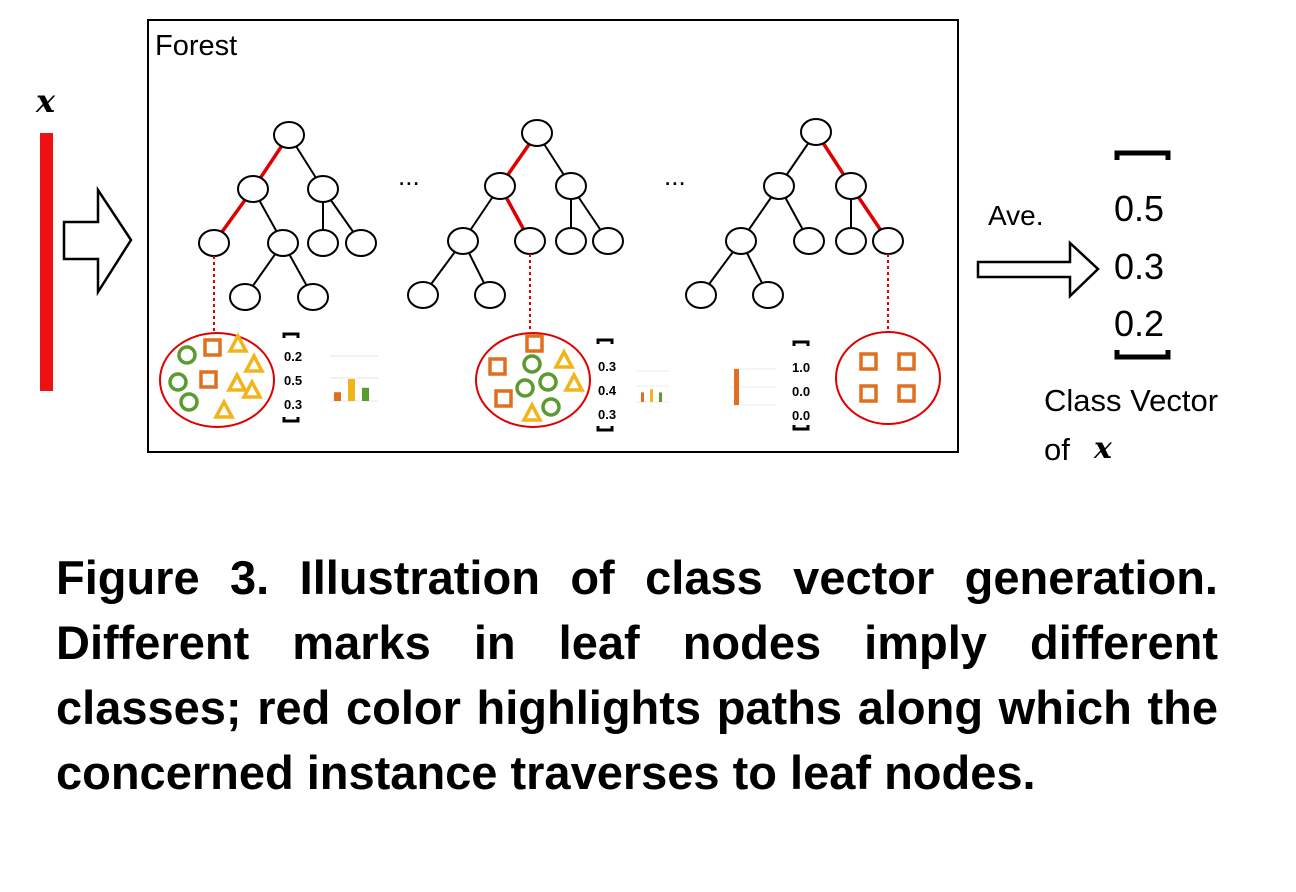 The height and width of the screenshot is (892, 1296). Describe the element at coordinates (1139, 323) in the screenshot. I see `class-vector-value-3: 0.2` at that location.